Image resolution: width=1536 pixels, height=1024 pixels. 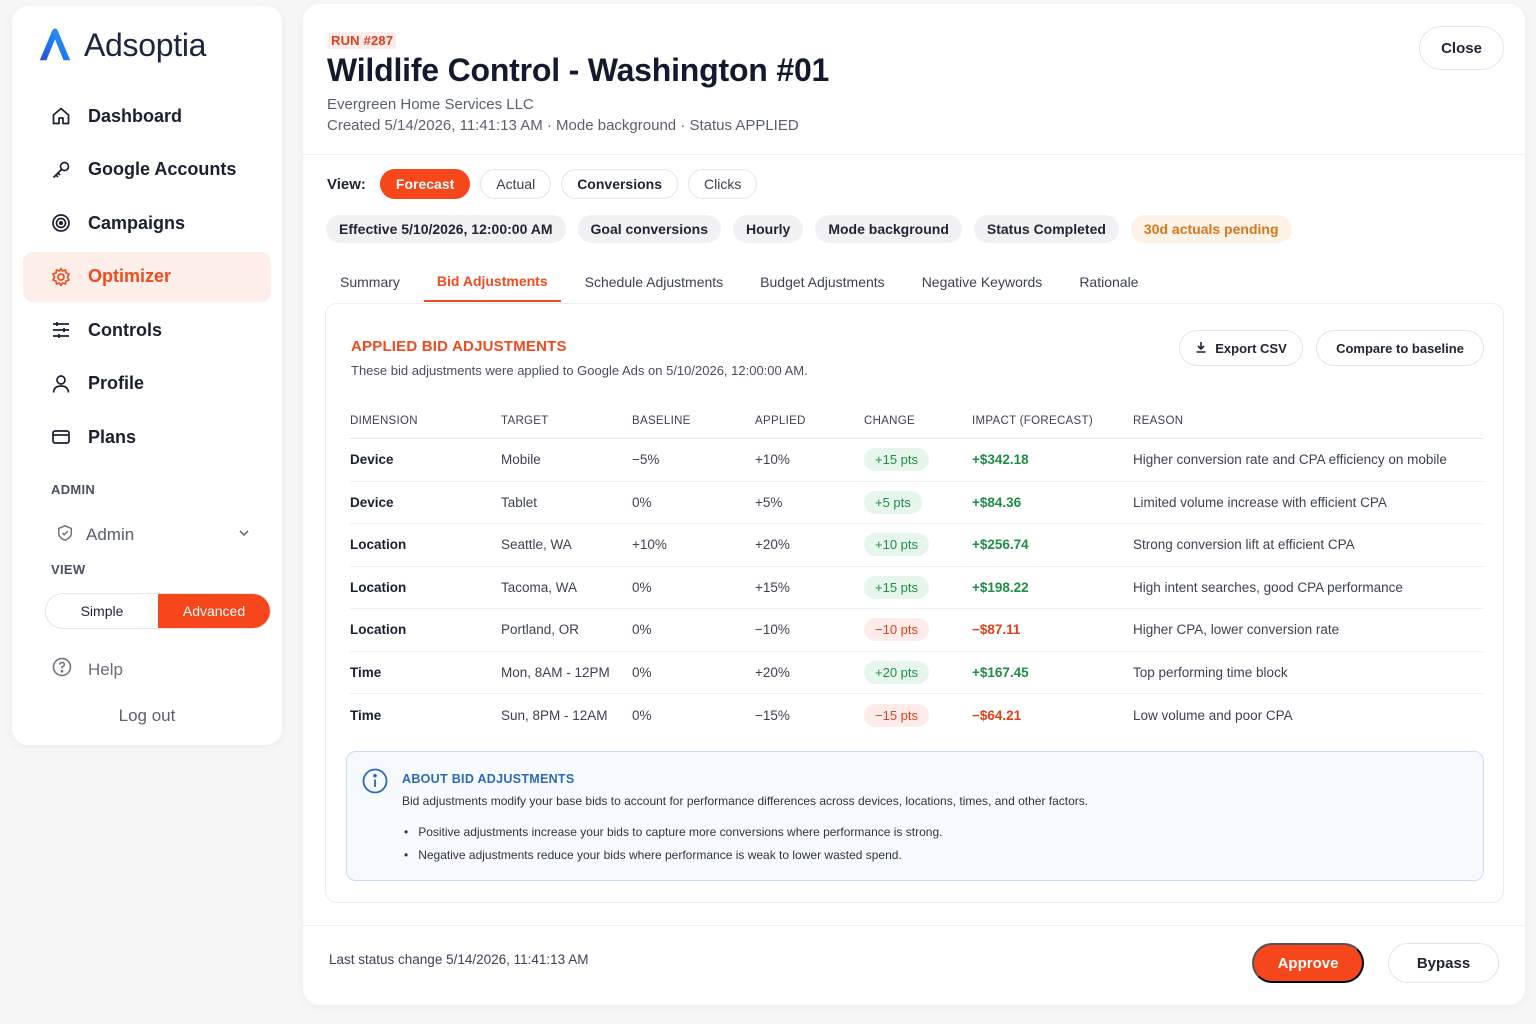 I want to click on impact-cell: +$167.45, so click(x=1000, y=672).